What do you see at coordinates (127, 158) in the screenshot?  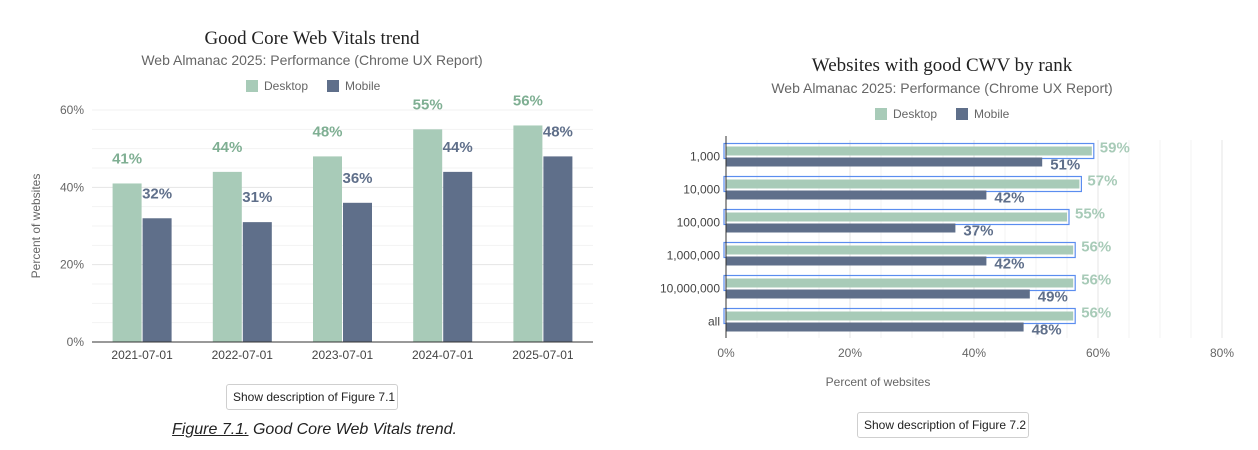 I see `data-label-desktop: 41%` at bounding box center [127, 158].